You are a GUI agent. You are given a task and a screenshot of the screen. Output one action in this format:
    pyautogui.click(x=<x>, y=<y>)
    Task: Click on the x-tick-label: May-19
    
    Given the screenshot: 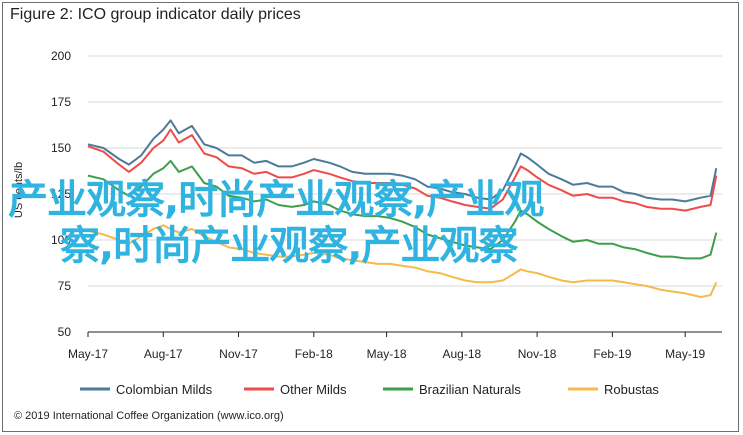 What is the action you would take?
    pyautogui.click(x=685, y=354)
    